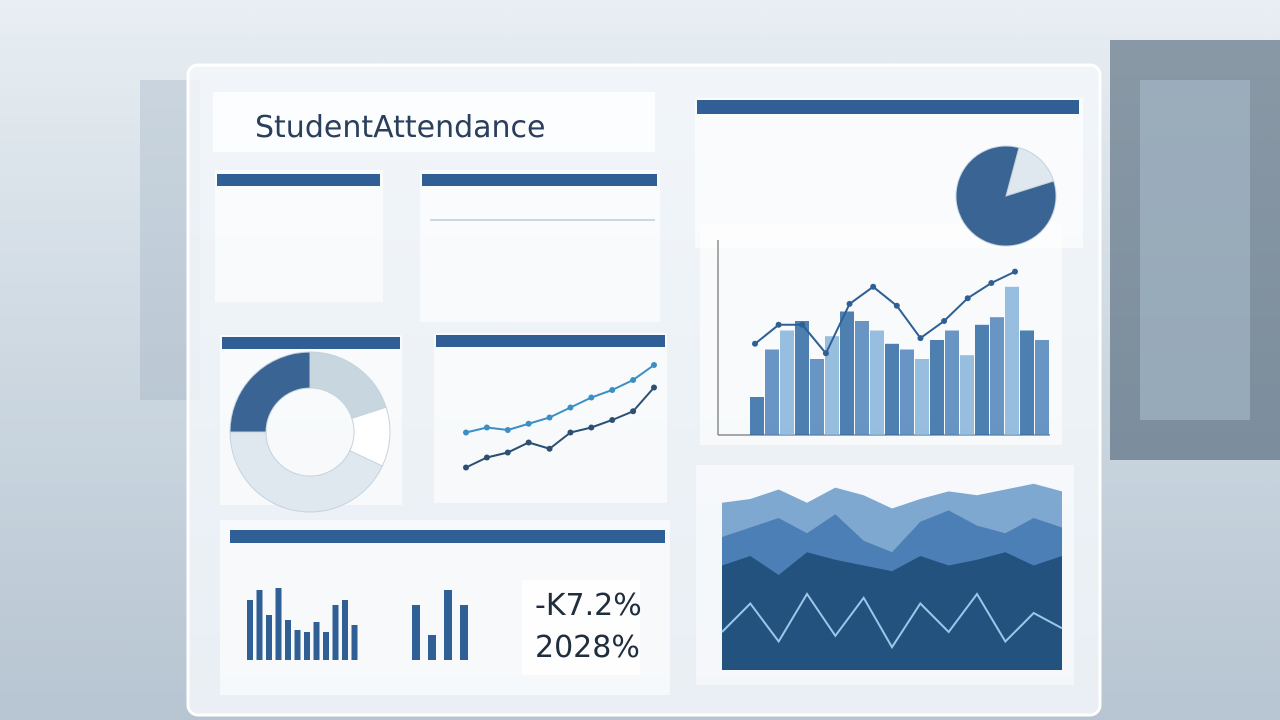 This screenshot has width=1280, height=720. Describe the element at coordinates (581, 627) in the screenshot. I see `kpi-box` at that location.